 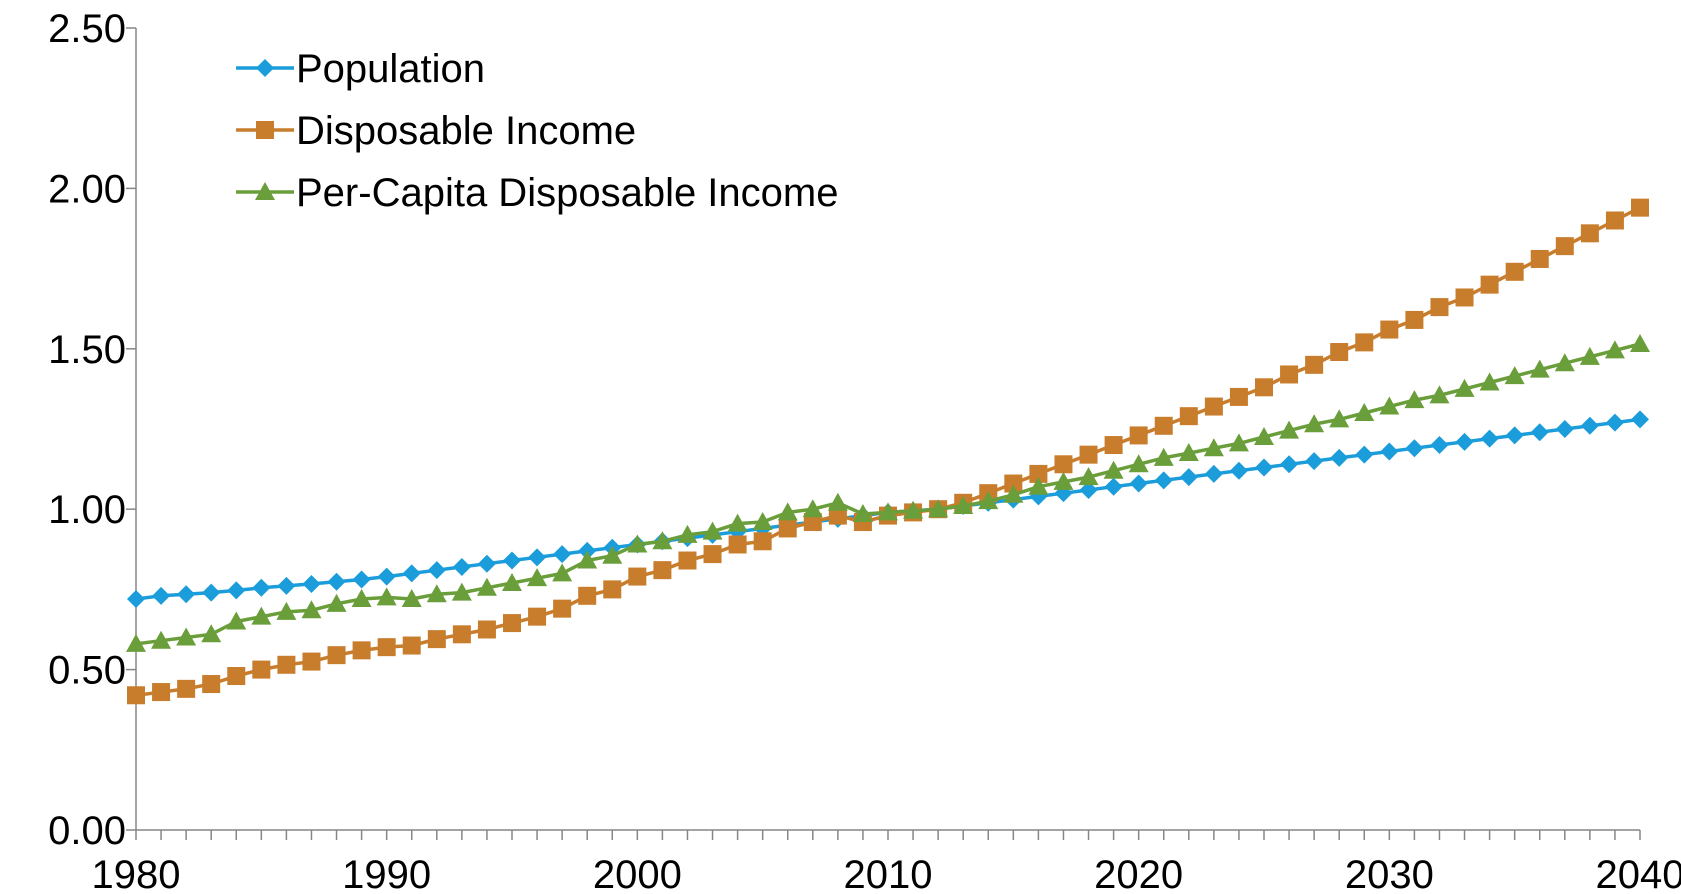 What do you see at coordinates (87, 510) in the screenshot?
I see `y-tick-label: 1.00` at bounding box center [87, 510].